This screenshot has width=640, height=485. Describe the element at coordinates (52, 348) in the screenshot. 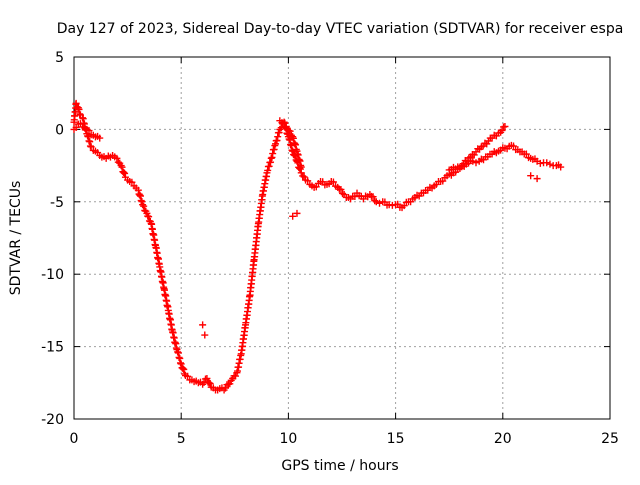

I see `y-tick-label: -15` at that location.